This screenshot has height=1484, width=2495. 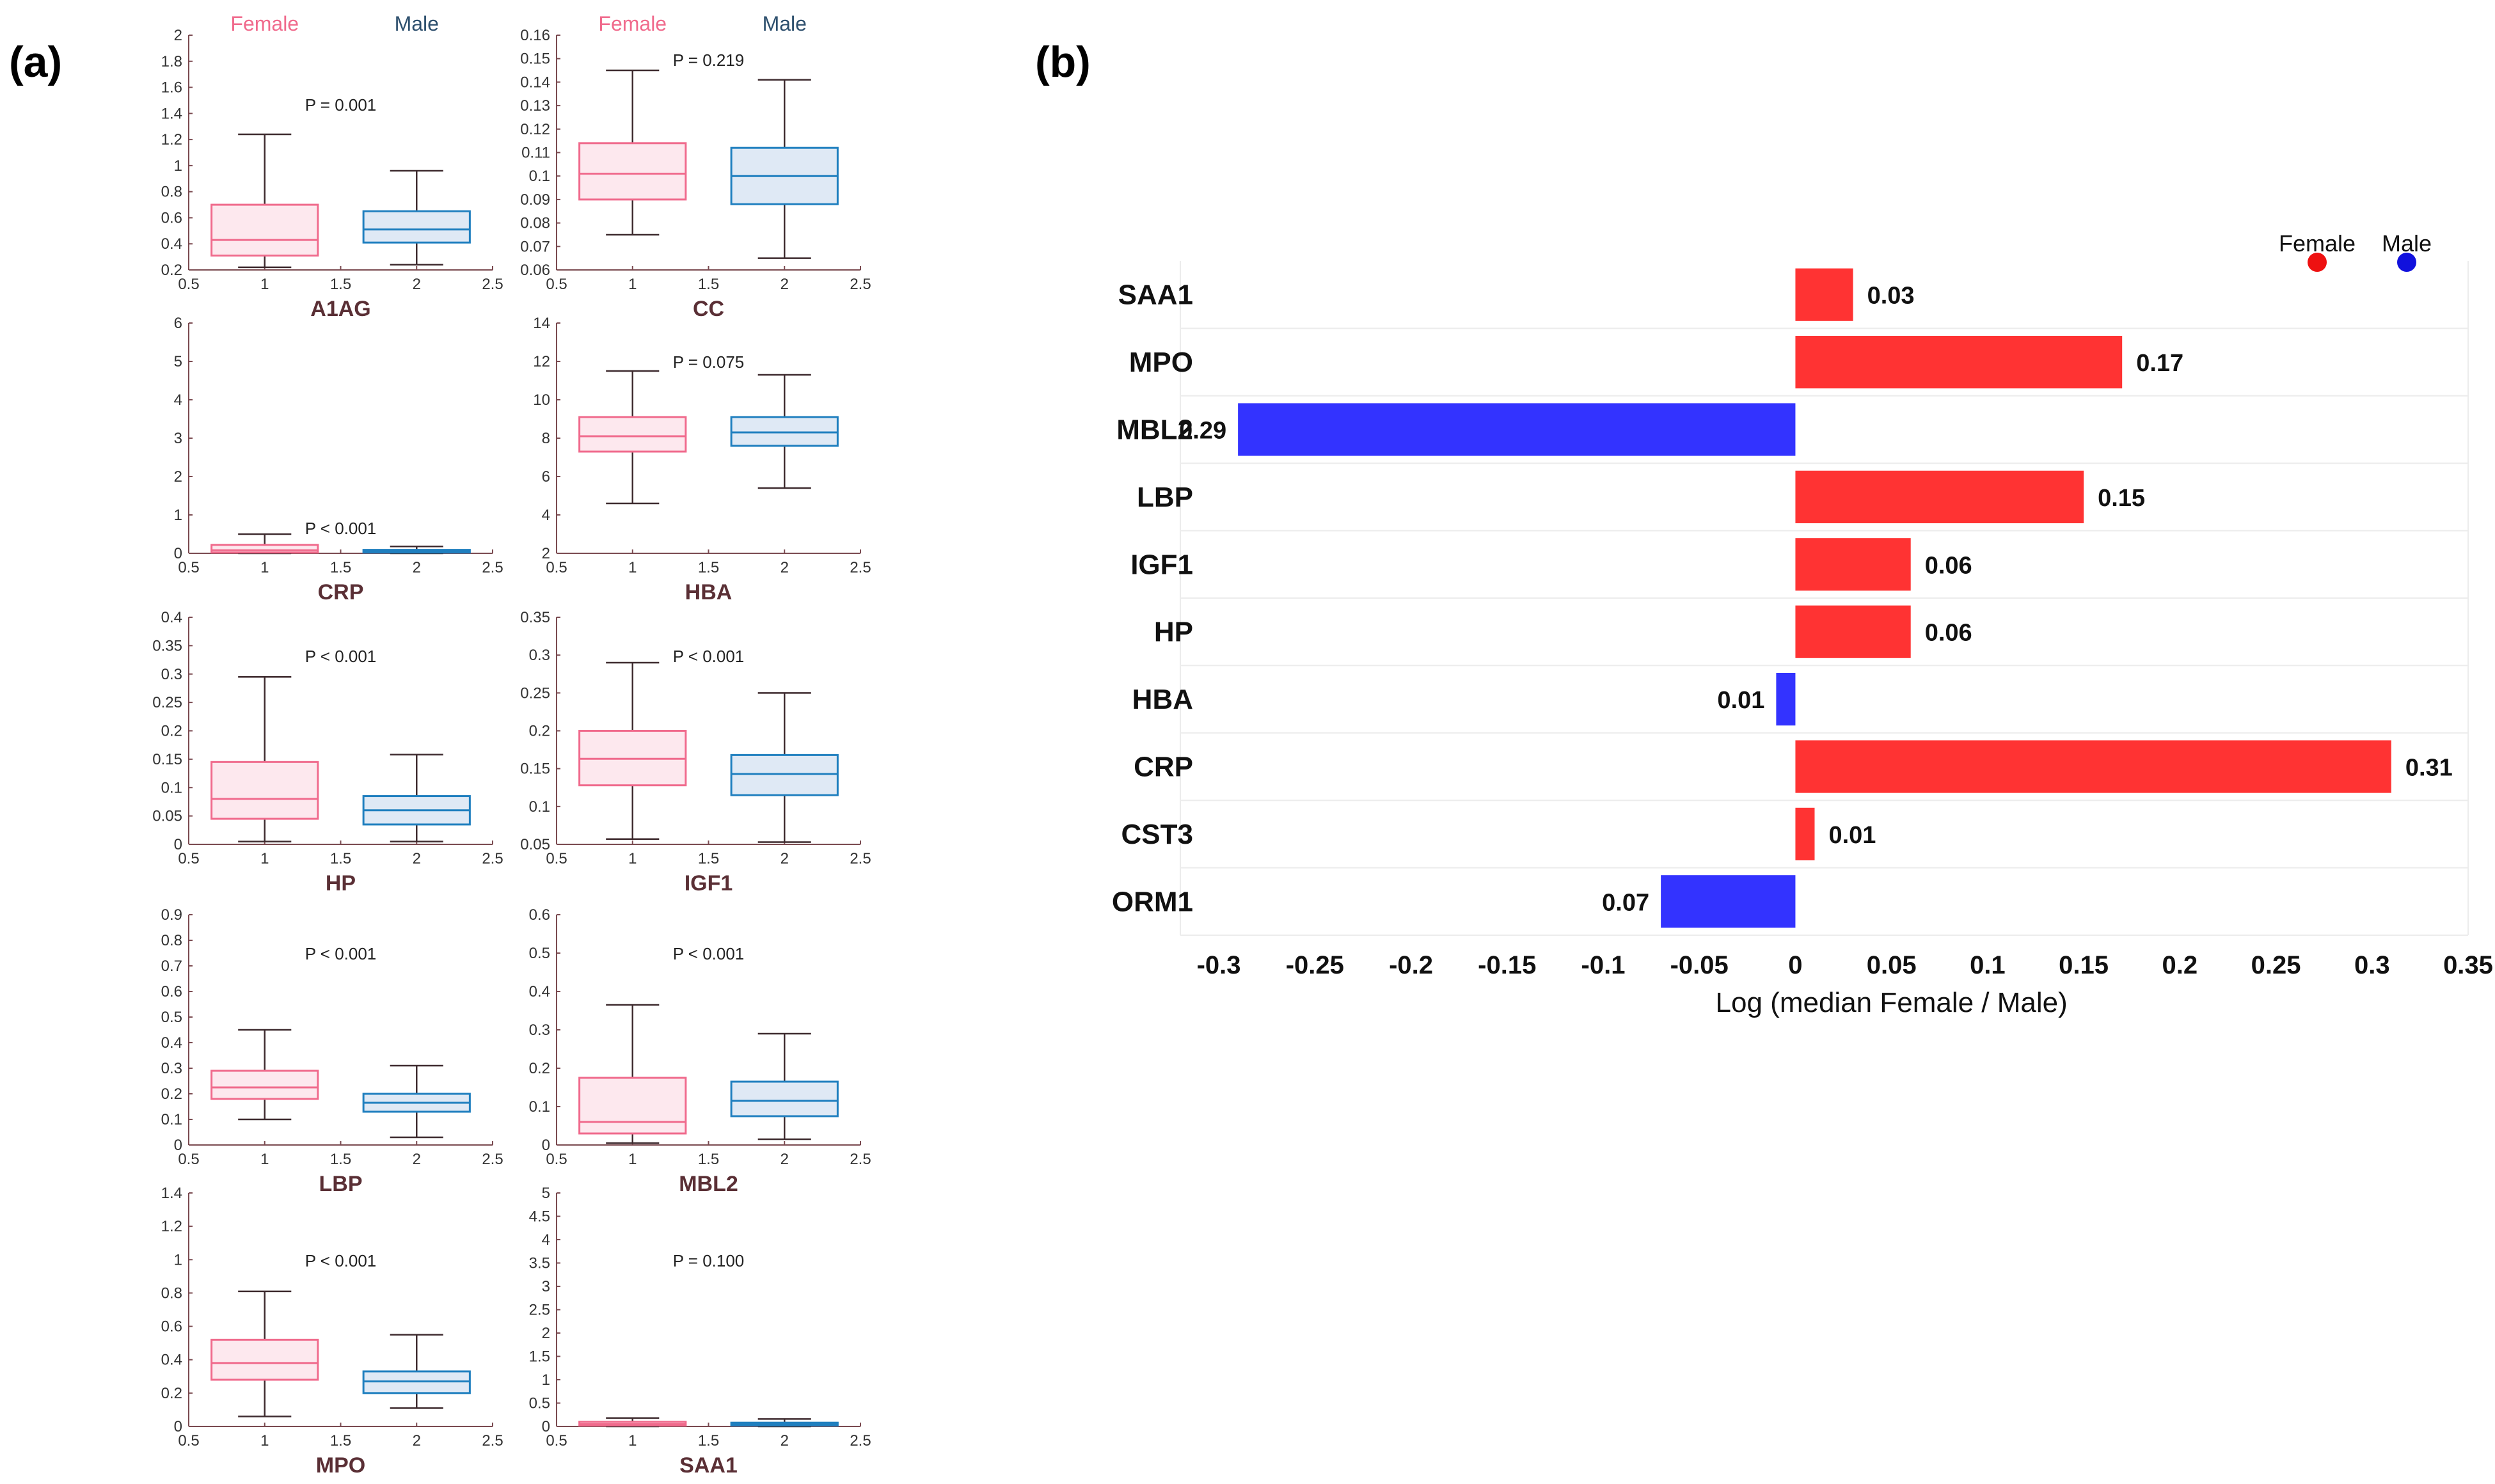 I want to click on bar-orm1-rect, so click(x=1728, y=901).